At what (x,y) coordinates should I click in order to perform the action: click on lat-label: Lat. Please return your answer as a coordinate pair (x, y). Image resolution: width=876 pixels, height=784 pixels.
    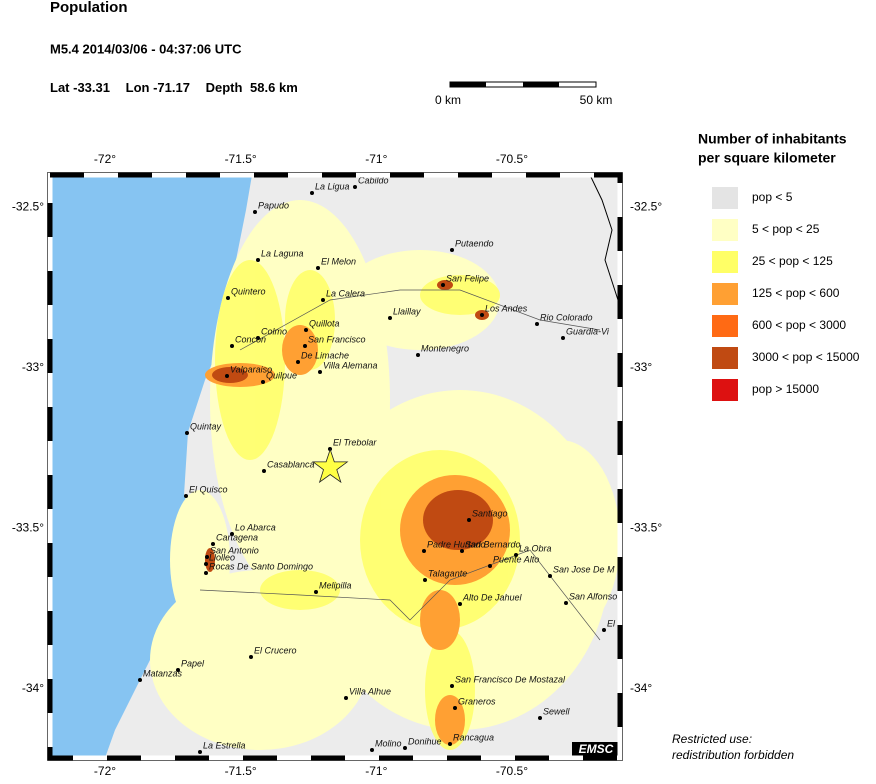
    Looking at the image, I should click on (60, 87).